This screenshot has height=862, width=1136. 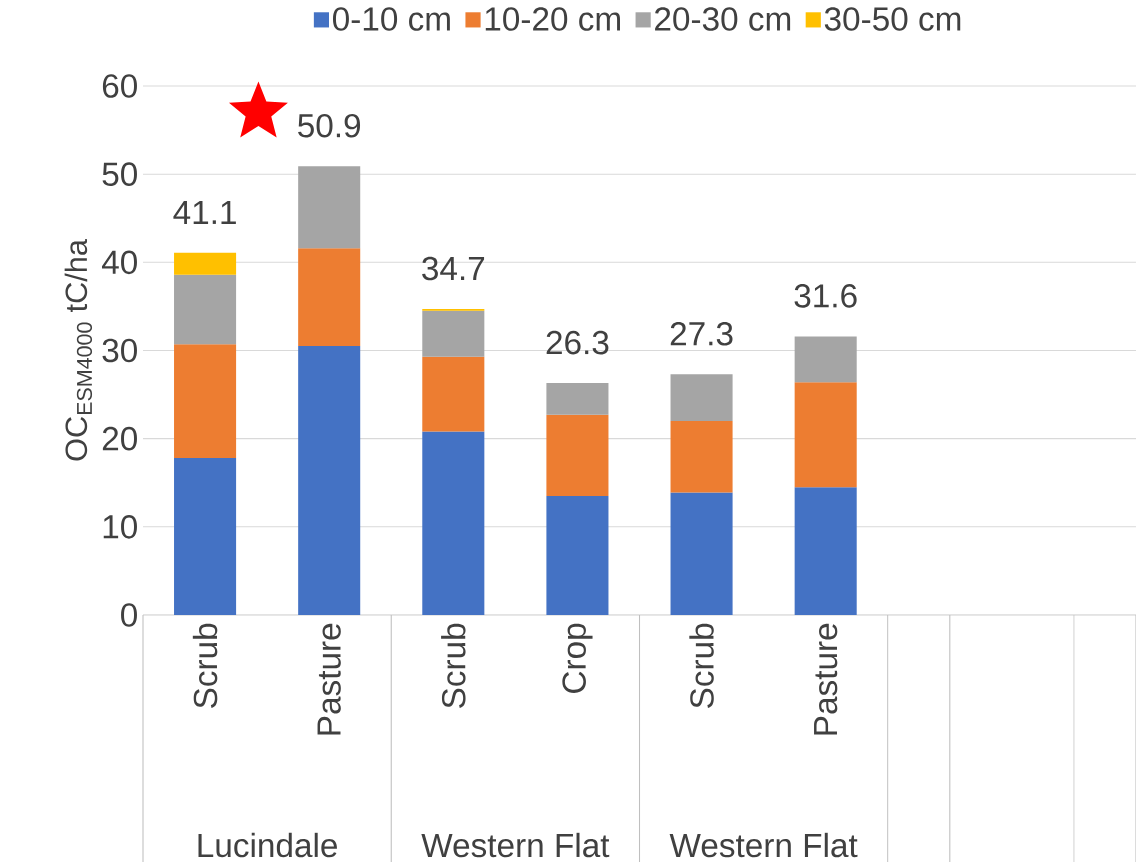 I want to click on legend-label: 0-10 cm, so click(x=391, y=19).